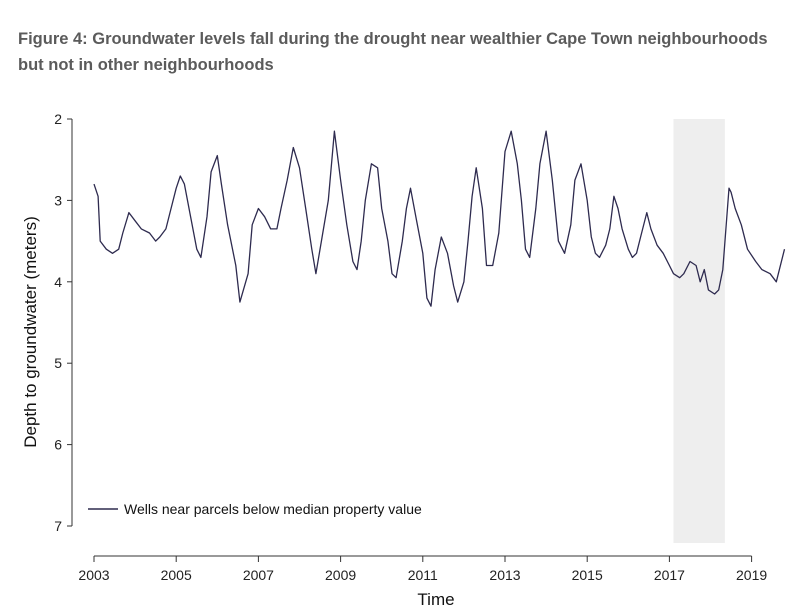  I want to click on x-tick-label: 2005, so click(176, 575).